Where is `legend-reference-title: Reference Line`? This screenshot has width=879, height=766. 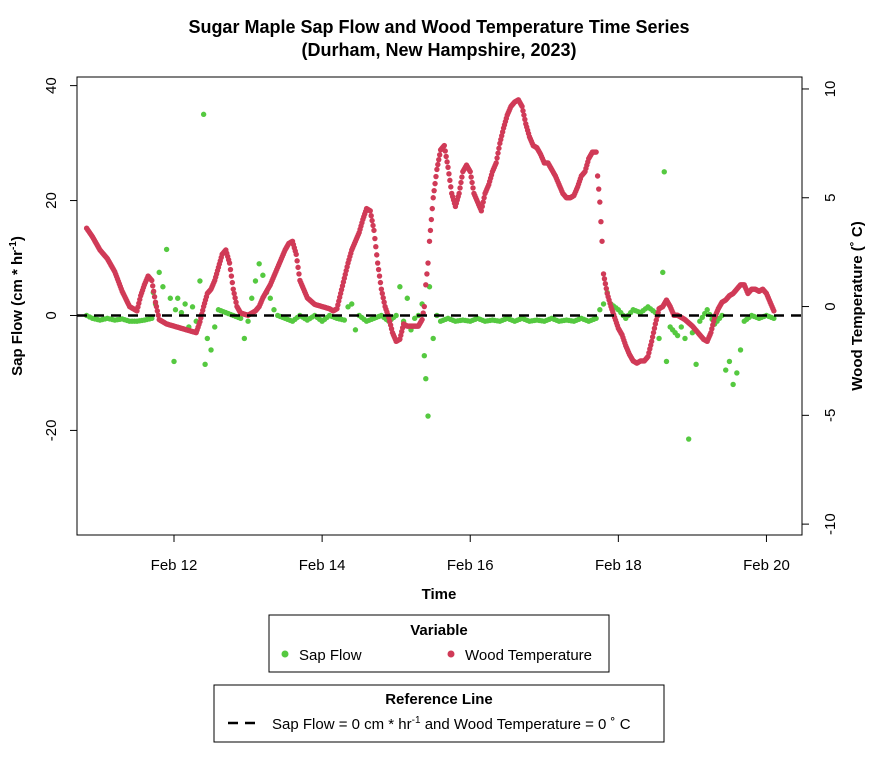 legend-reference-title: Reference Line is located at coordinates (439, 699).